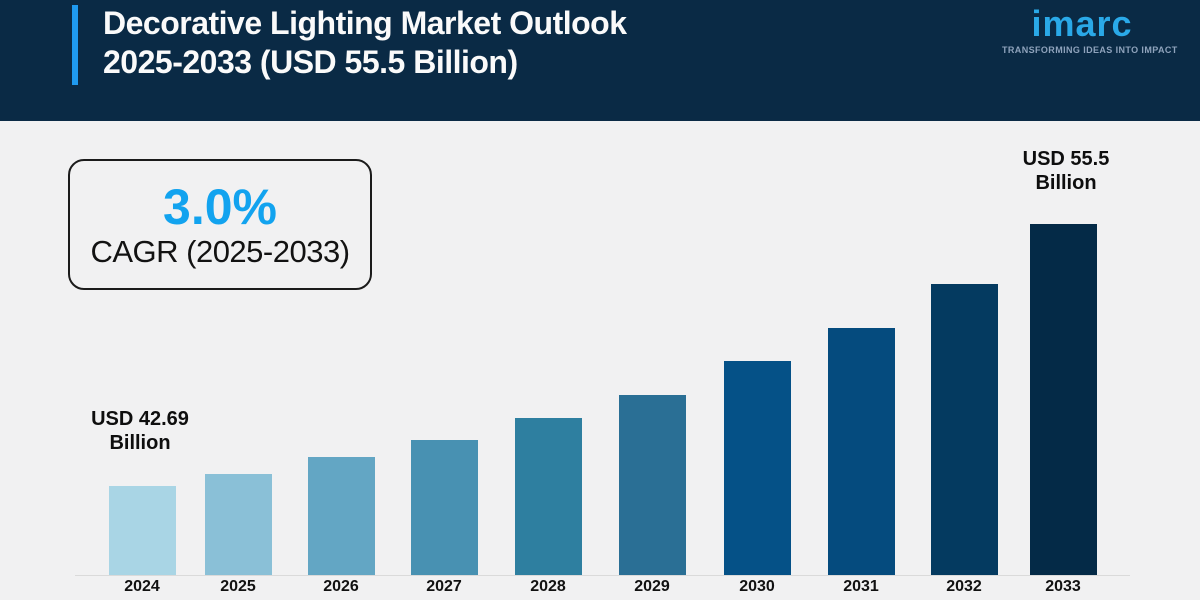  Describe the element at coordinates (652, 586) in the screenshot. I see `x-tick-label-2029: 2029` at that location.